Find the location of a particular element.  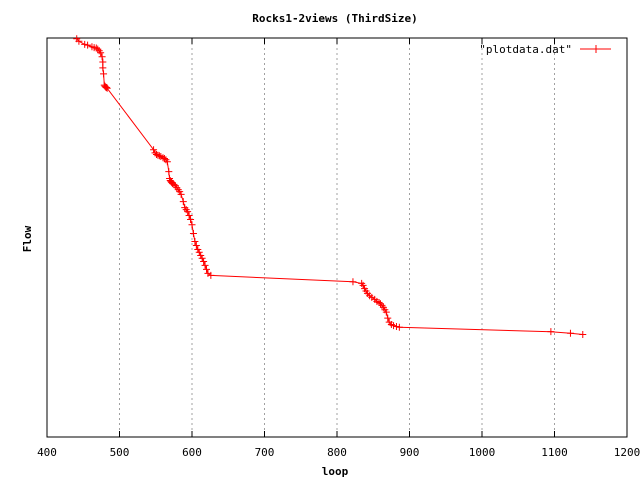

x-axis-label: loop is located at coordinates (335, 471).